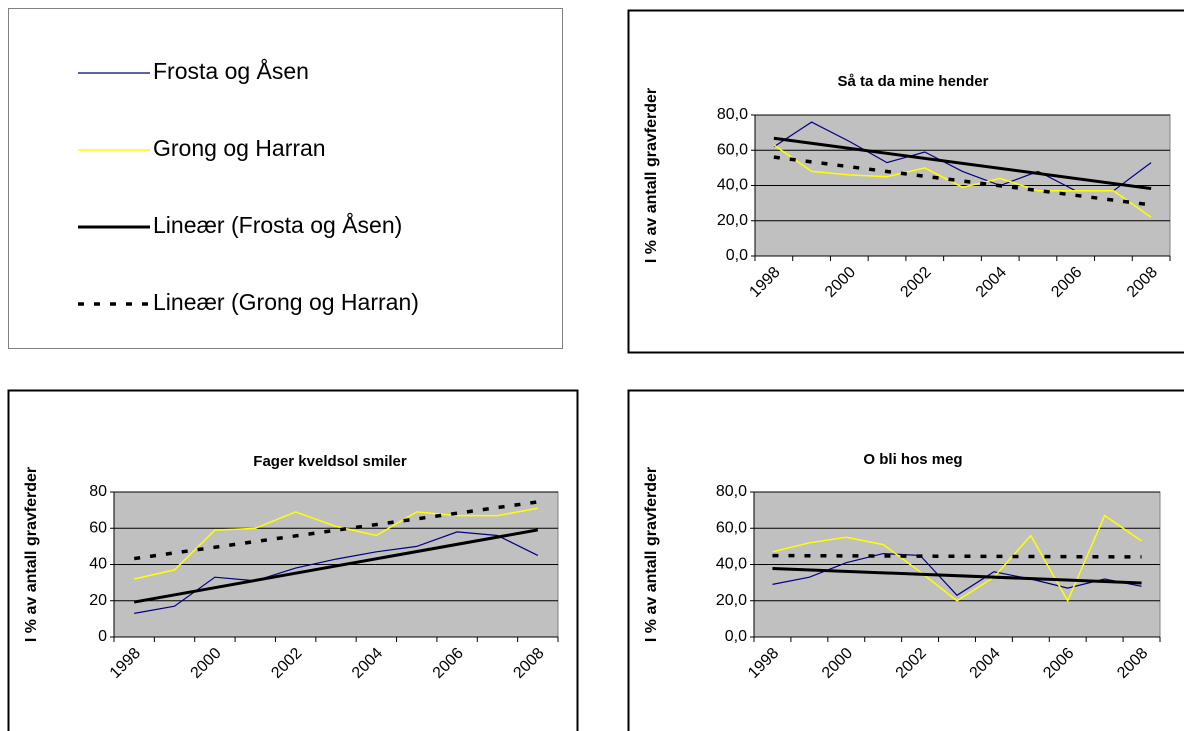  I want to click on legend-label: Lineær (Grong og Harran), so click(286, 302).